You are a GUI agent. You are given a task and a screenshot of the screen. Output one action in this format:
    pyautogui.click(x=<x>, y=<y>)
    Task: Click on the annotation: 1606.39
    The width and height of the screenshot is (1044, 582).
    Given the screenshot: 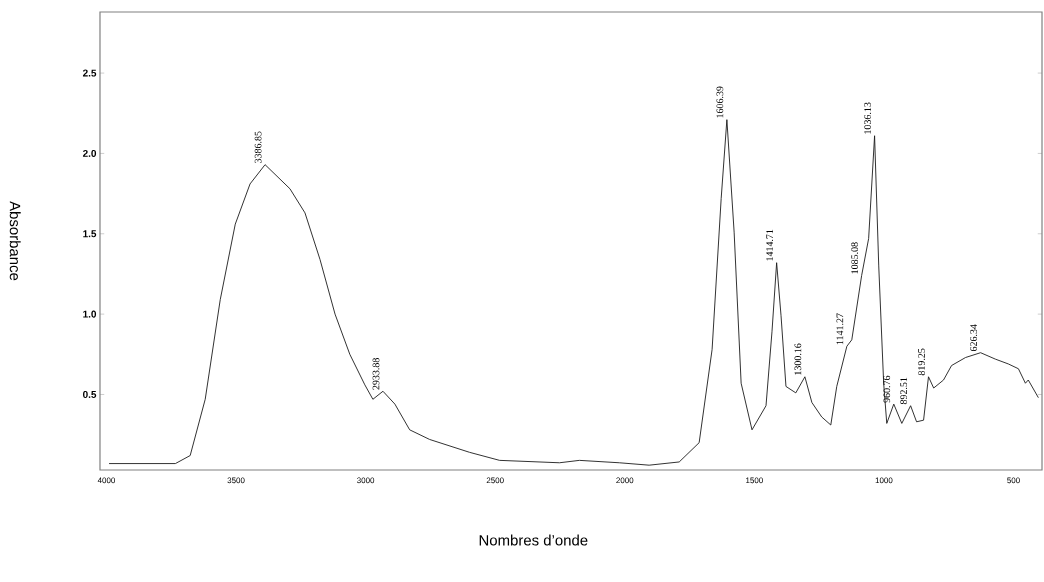 What is the action you would take?
    pyautogui.click(x=720, y=102)
    